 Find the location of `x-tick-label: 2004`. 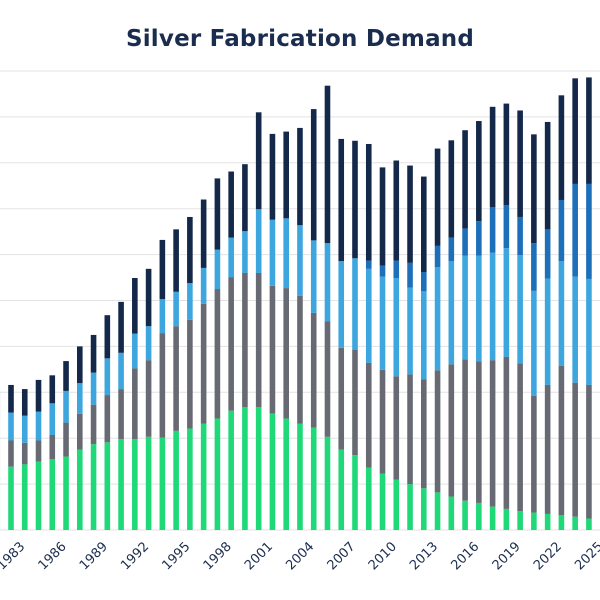

x-tick-label: 2004 is located at coordinates (300, 556).